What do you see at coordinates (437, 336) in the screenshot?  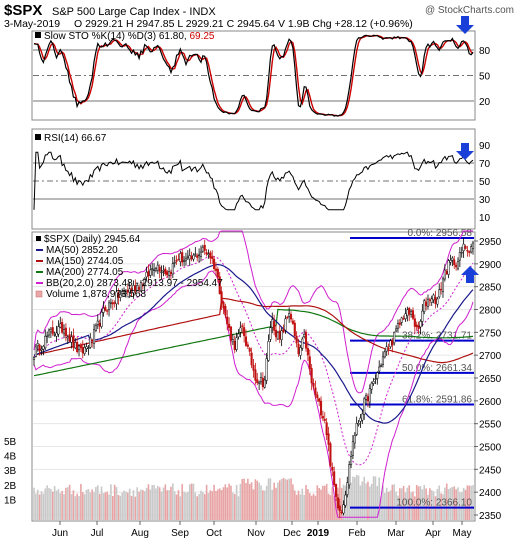 I see `fib-label: 38.2%: 2731.71` at bounding box center [437, 336].